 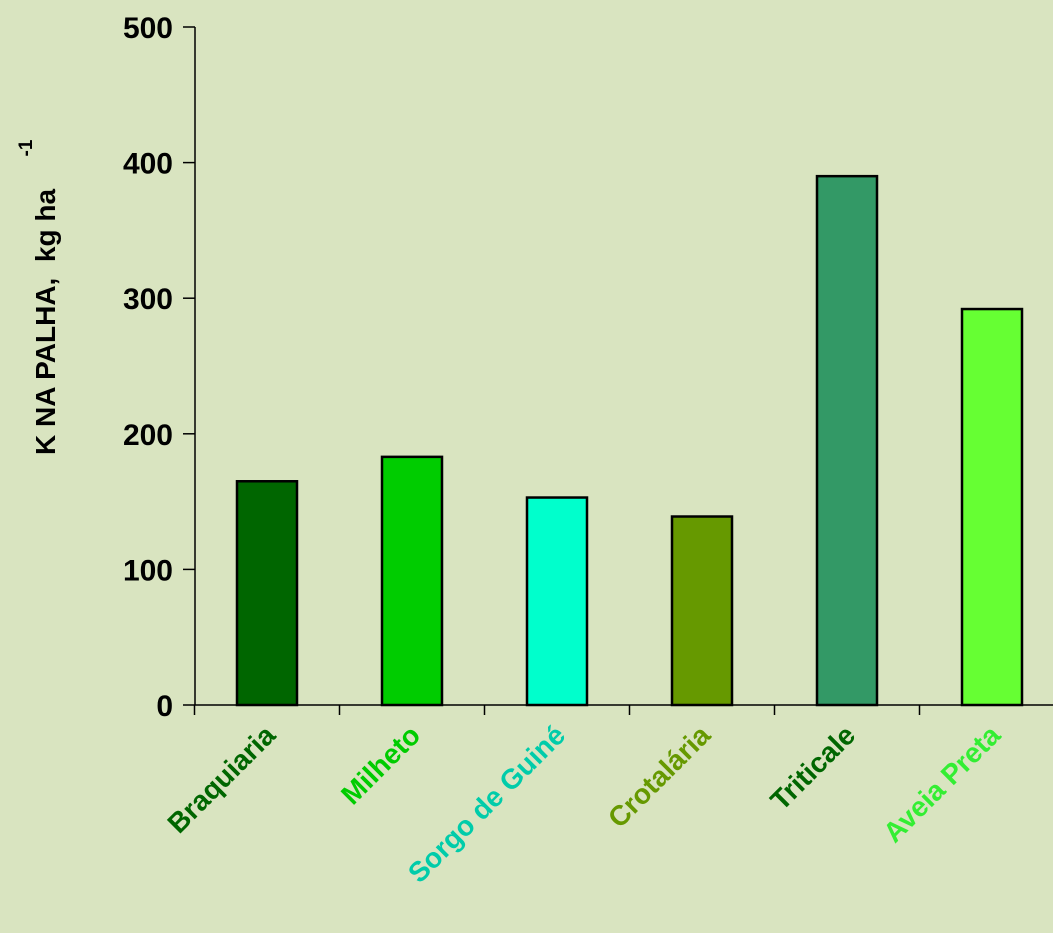 I want to click on category-label: Triticale, so click(x=812, y=767).